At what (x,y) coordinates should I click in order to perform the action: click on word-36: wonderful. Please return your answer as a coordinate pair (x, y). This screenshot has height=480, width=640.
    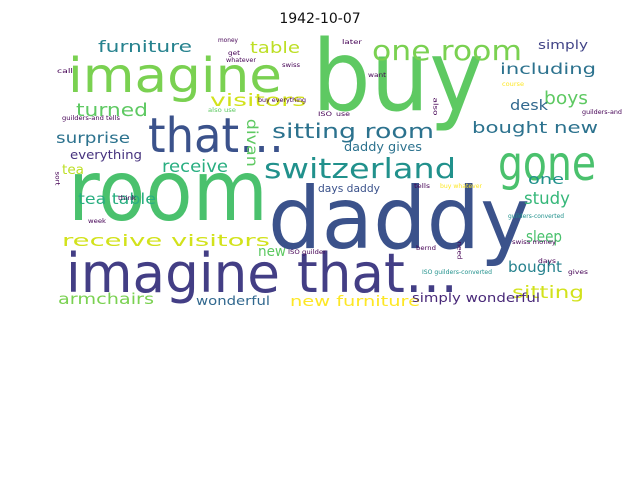
    Looking at the image, I should click on (233, 301).